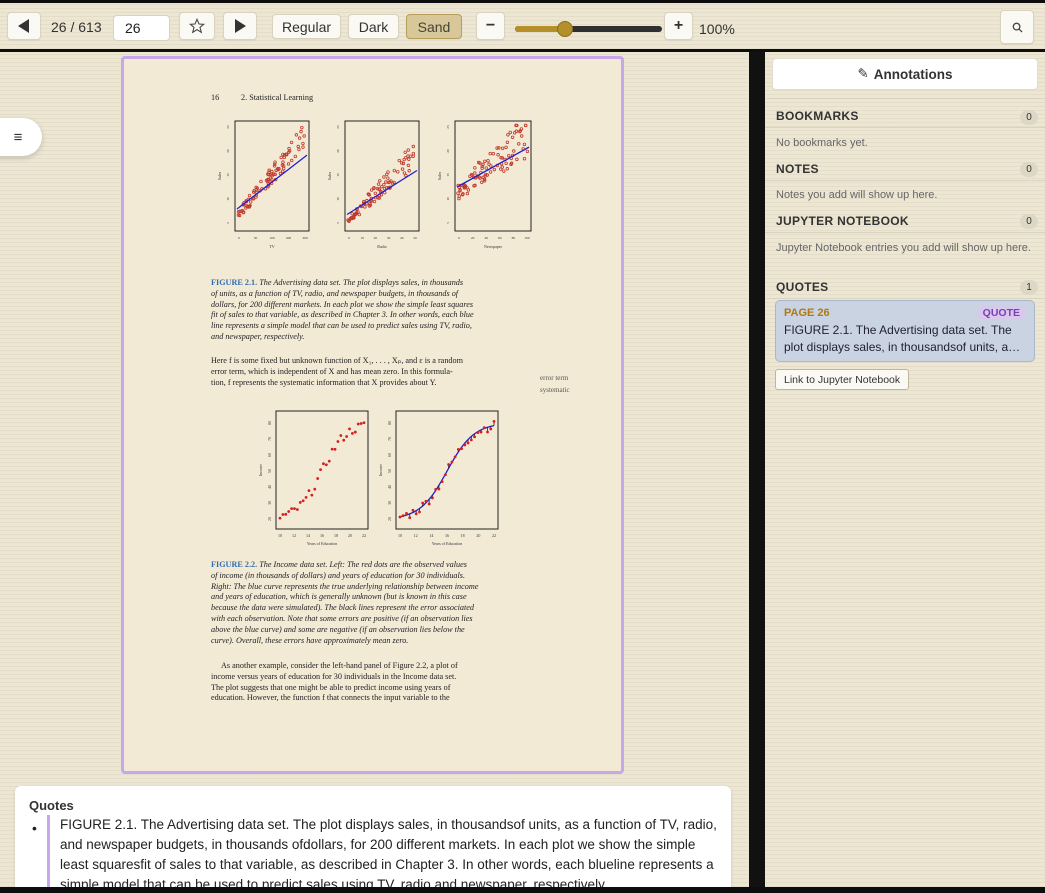 This screenshot has width=1045, height=893. Describe the element at coordinates (24, 26) in the screenshot. I see `prev-page-button` at that location.